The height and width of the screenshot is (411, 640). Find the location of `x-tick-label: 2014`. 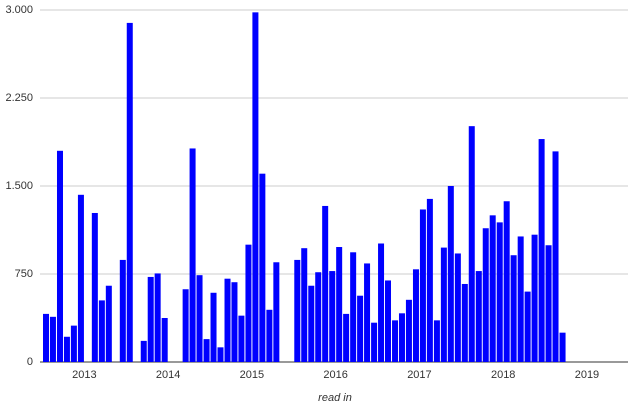

x-tick-label: 2014 is located at coordinates (168, 375).